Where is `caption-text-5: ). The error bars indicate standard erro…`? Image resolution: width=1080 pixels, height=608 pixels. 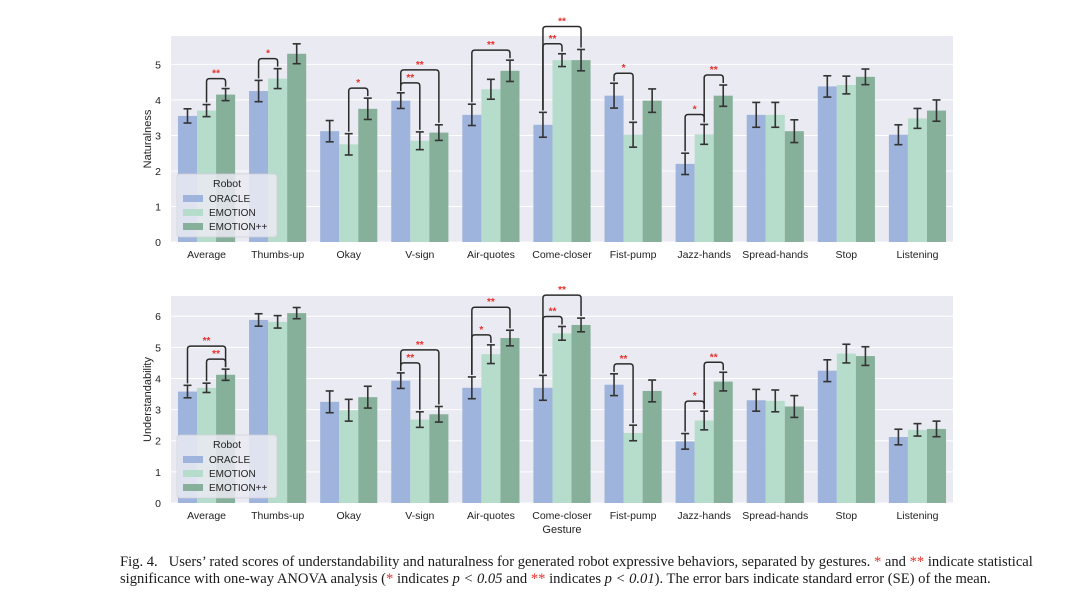 caption-text-5: ). The error bars indicate standard erro… is located at coordinates (822, 579).